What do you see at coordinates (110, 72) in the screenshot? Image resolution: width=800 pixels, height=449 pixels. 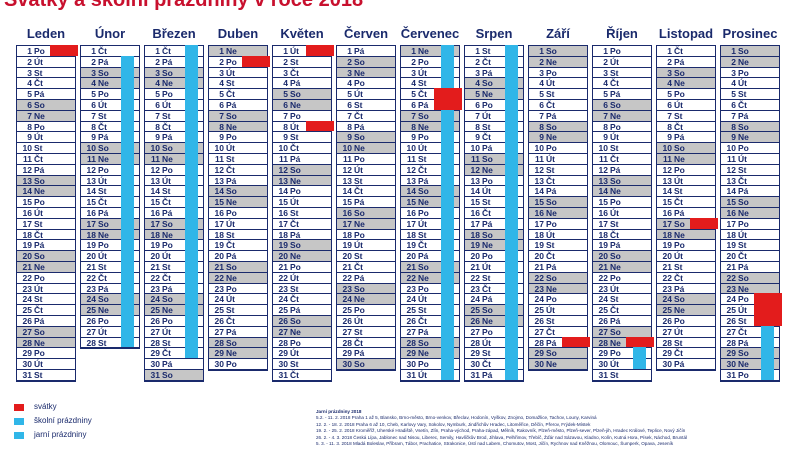 I see `day-row: 3 So` at bounding box center [110, 72].